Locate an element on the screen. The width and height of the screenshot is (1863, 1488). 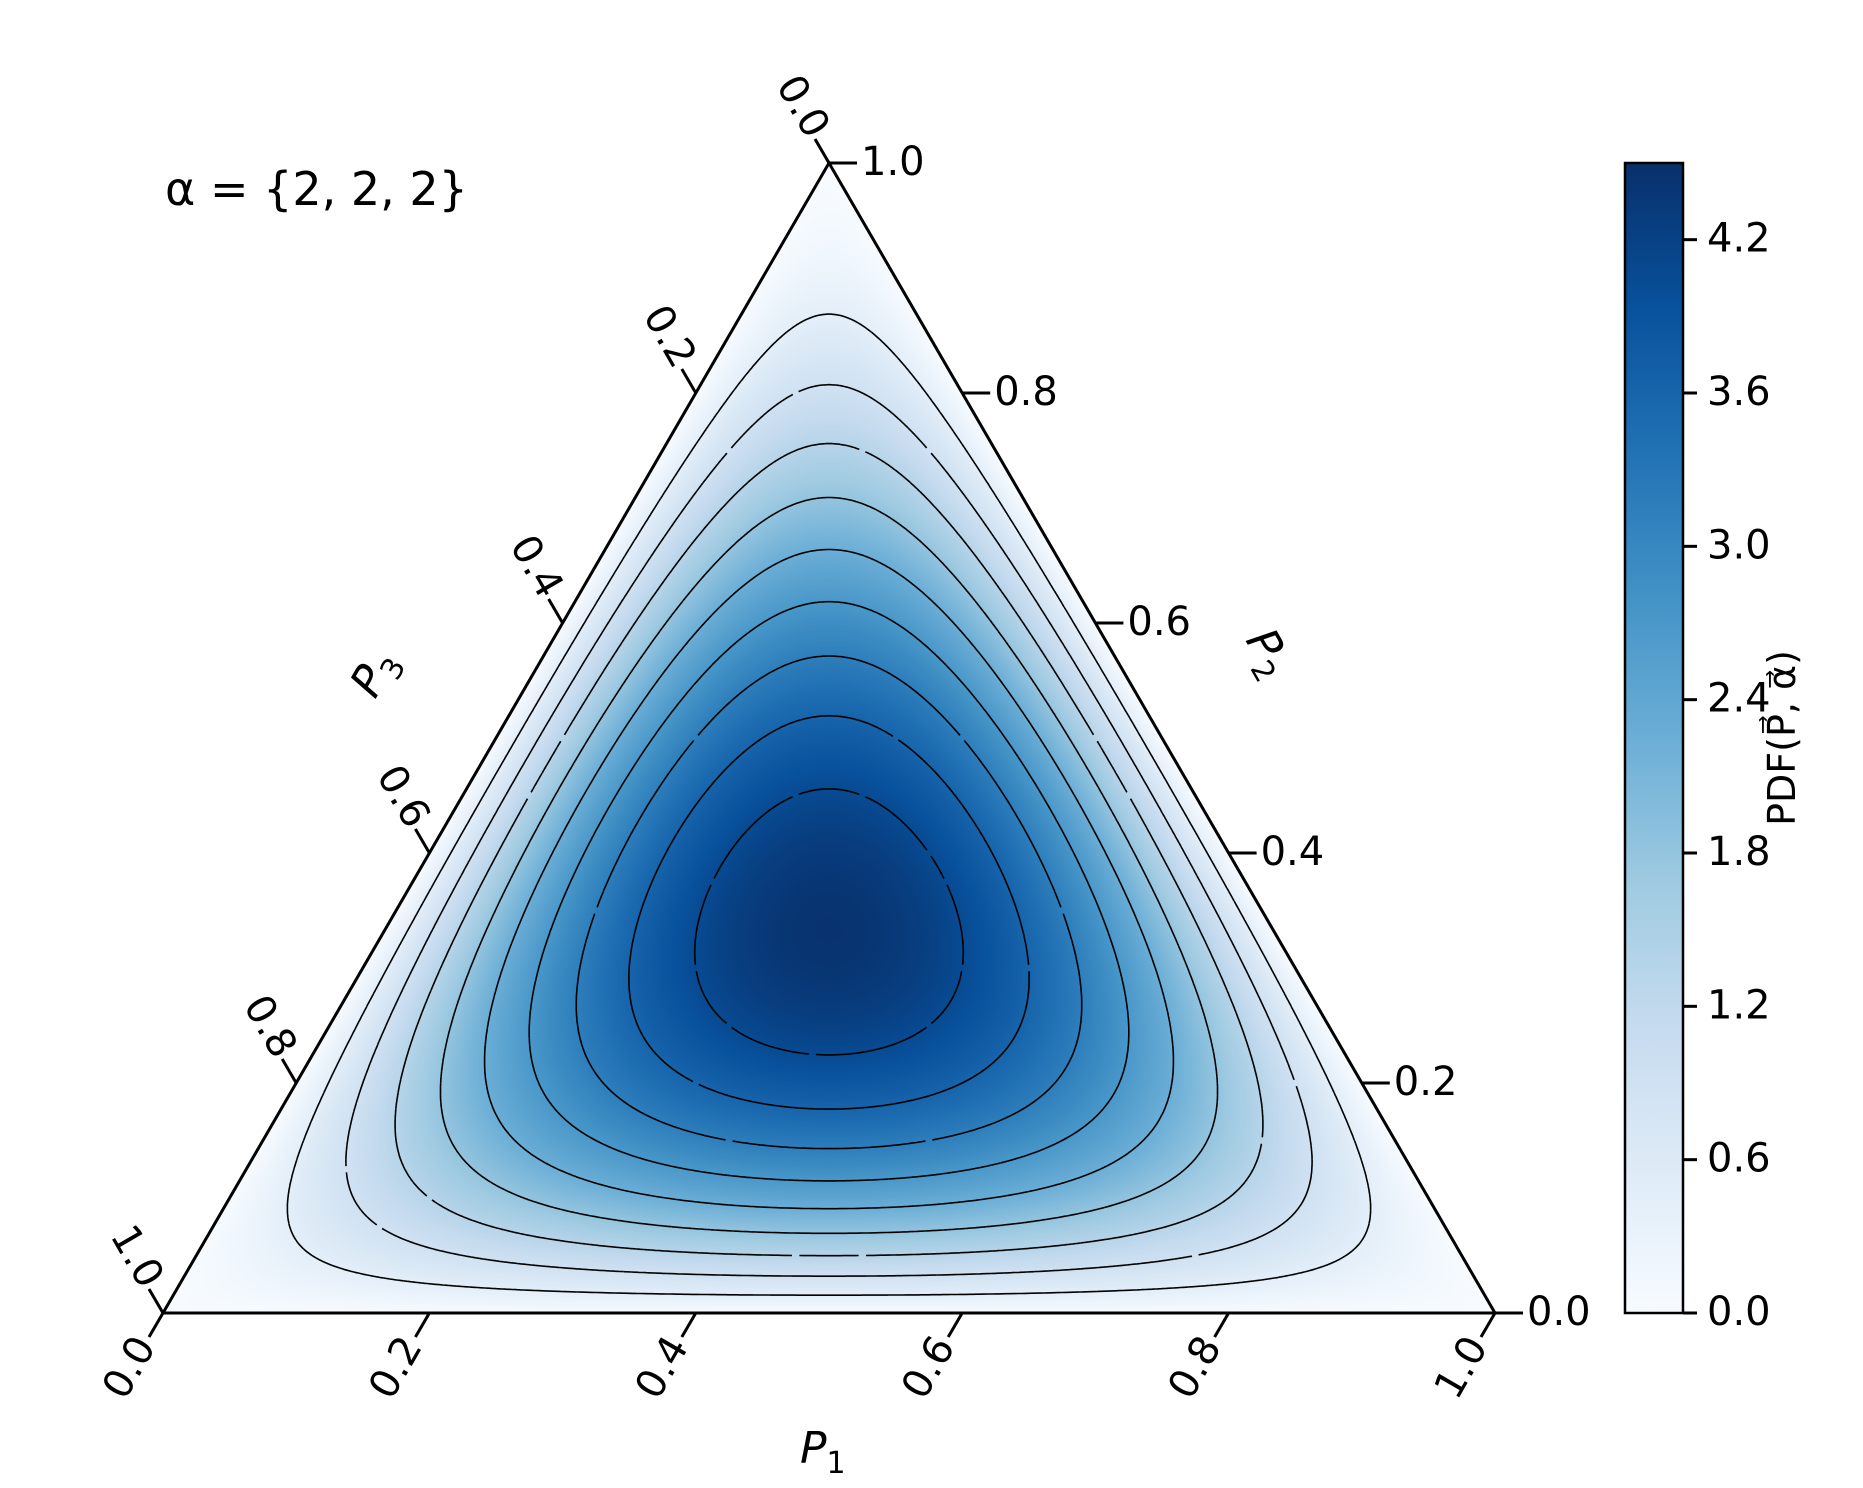
colorbar-tick-label: 4.2 is located at coordinates (1739, 239).